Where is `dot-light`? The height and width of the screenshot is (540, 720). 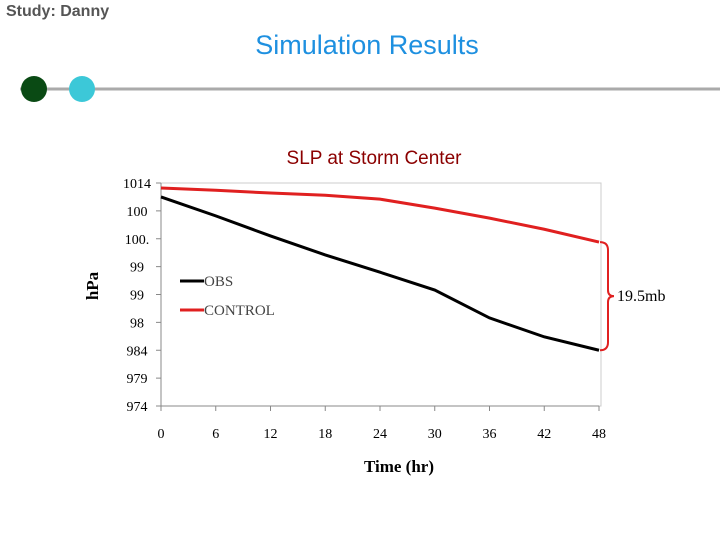 dot-light is located at coordinates (82, 89).